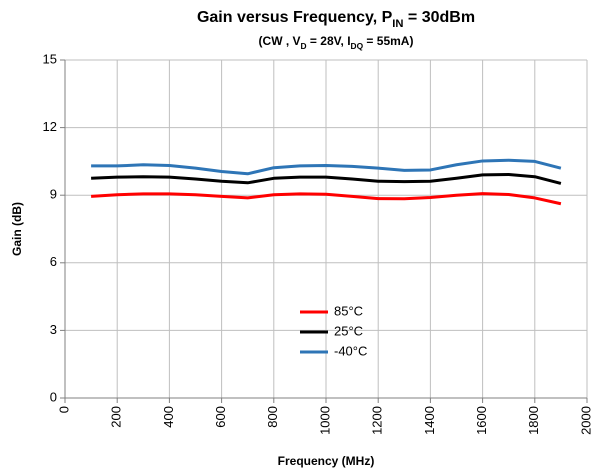 The width and height of the screenshot is (606, 474). What do you see at coordinates (17, 229) in the screenshot?
I see `y-axis-label: Gain (dB)` at bounding box center [17, 229].